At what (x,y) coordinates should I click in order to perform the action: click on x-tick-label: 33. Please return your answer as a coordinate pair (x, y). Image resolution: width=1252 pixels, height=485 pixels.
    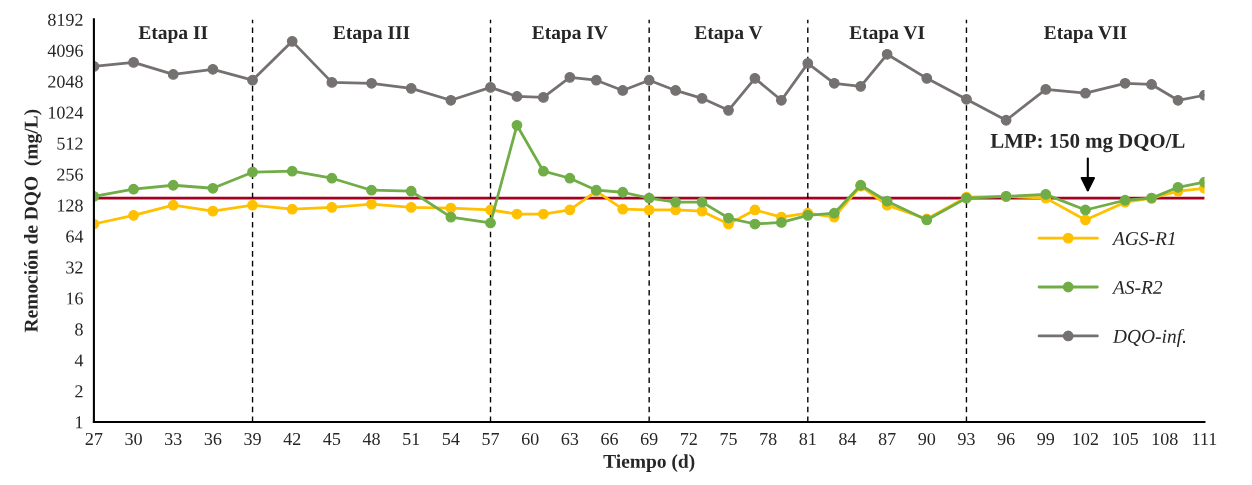
    Looking at the image, I should click on (173, 439).